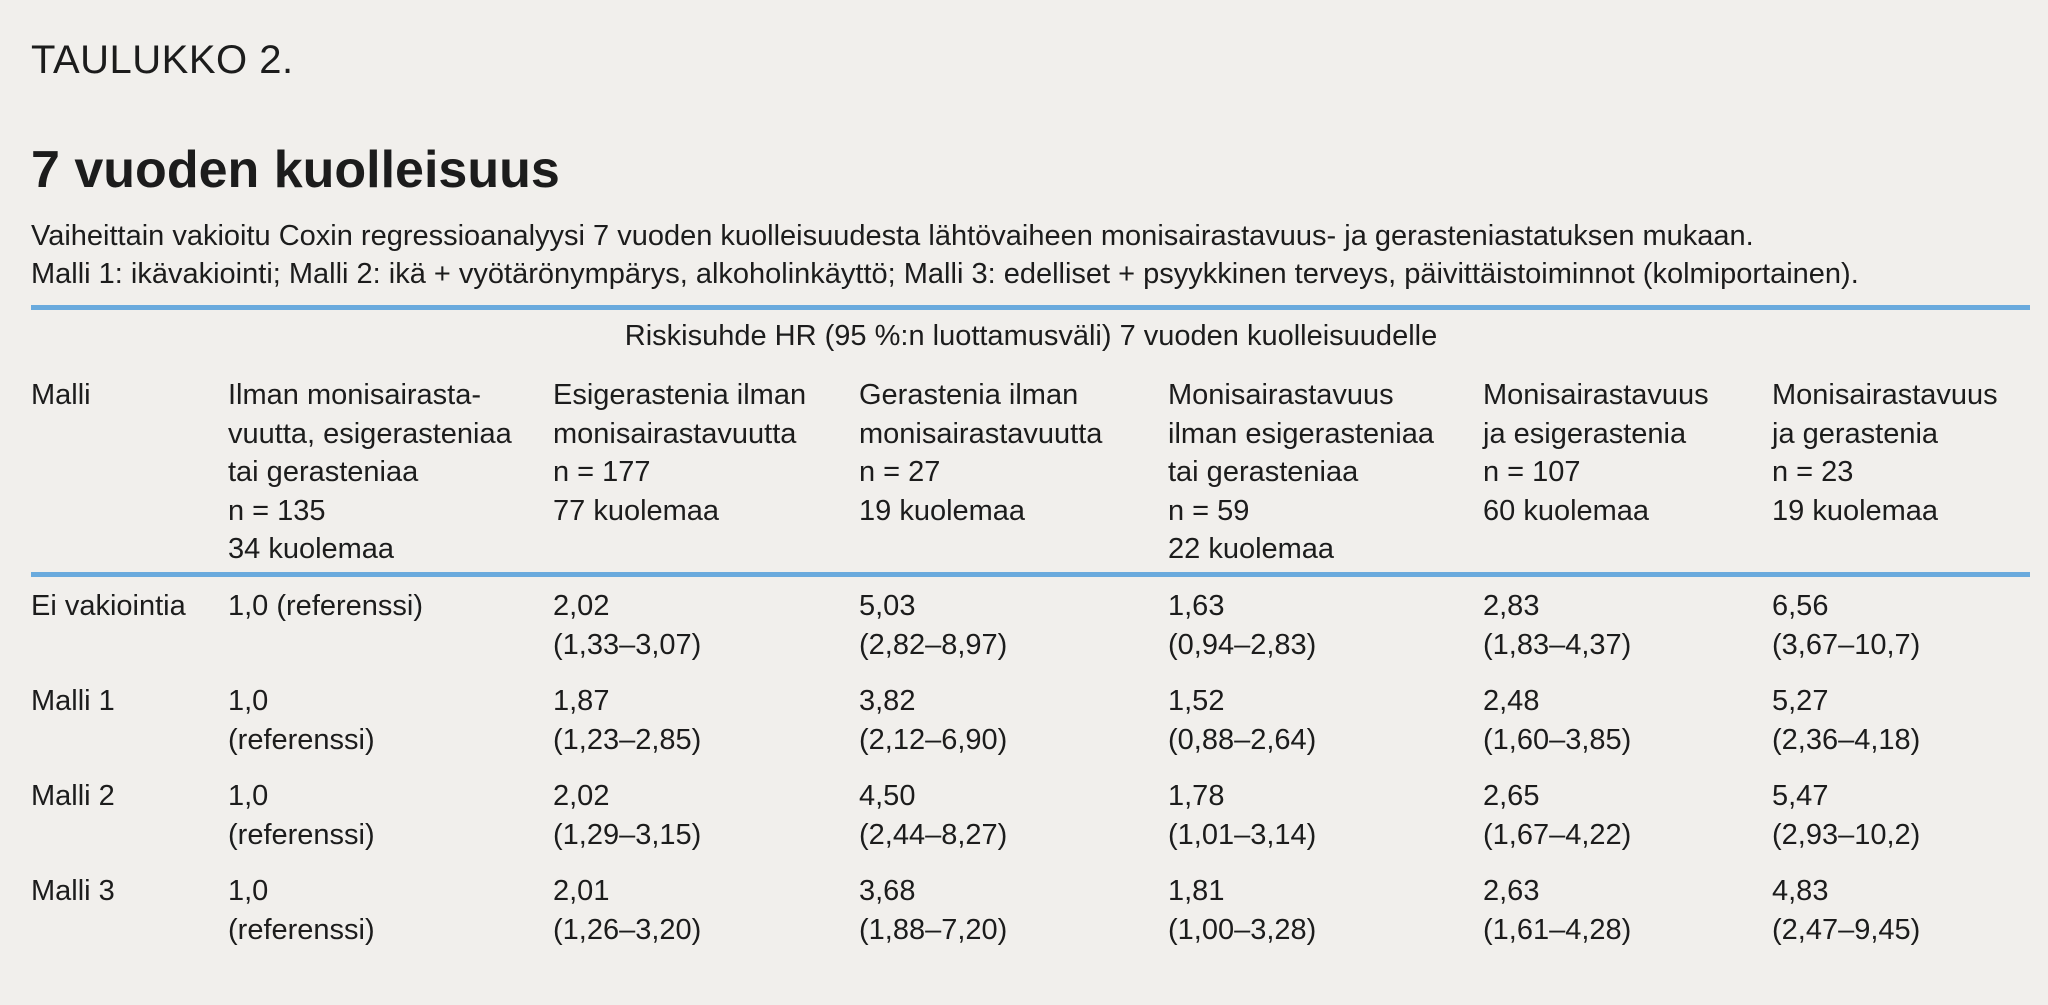  What do you see at coordinates (73, 891) in the screenshot?
I see `row-model-label: Malli 3` at bounding box center [73, 891].